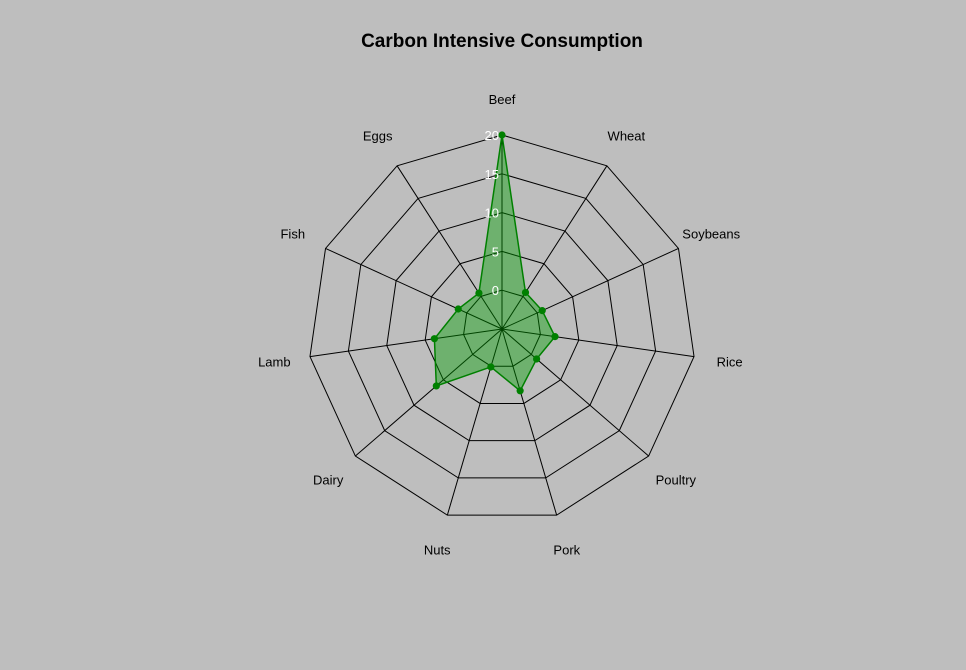 Image resolution: width=966 pixels, height=670 pixels. Describe the element at coordinates (495, 251) in the screenshot. I see `radial-tick-label: 5` at that location.